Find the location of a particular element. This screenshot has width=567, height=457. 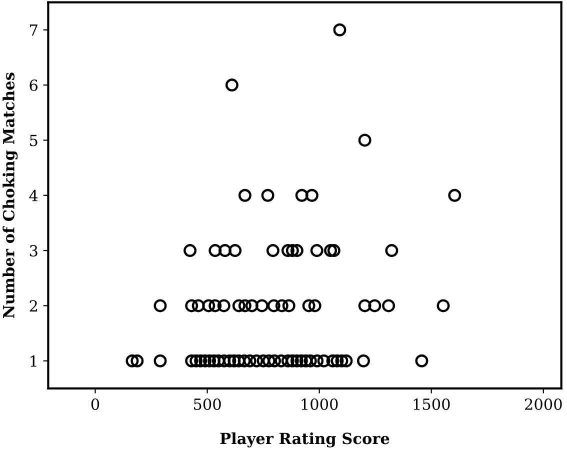

y-tick-label: 3 is located at coordinates (34, 251).